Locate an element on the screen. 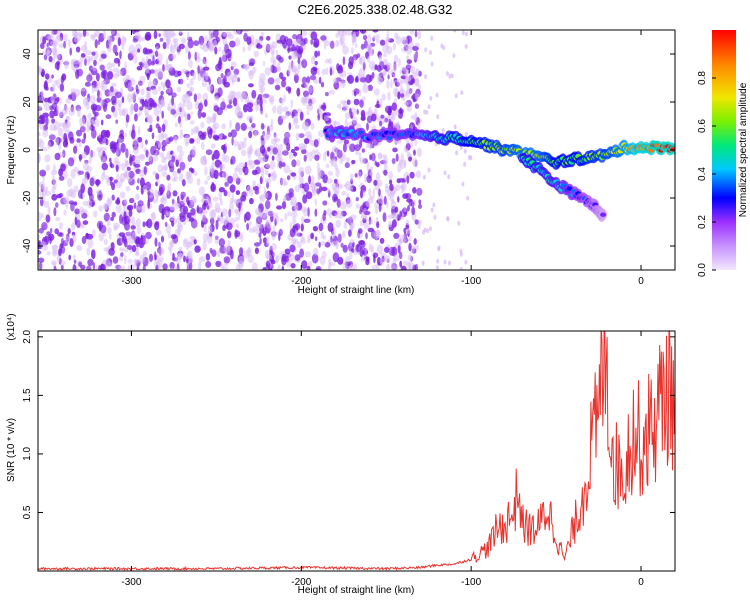 This screenshot has height=600, width=750. chart-title: C2E6.2025.338.02.48.G32 is located at coordinates (375, 9).